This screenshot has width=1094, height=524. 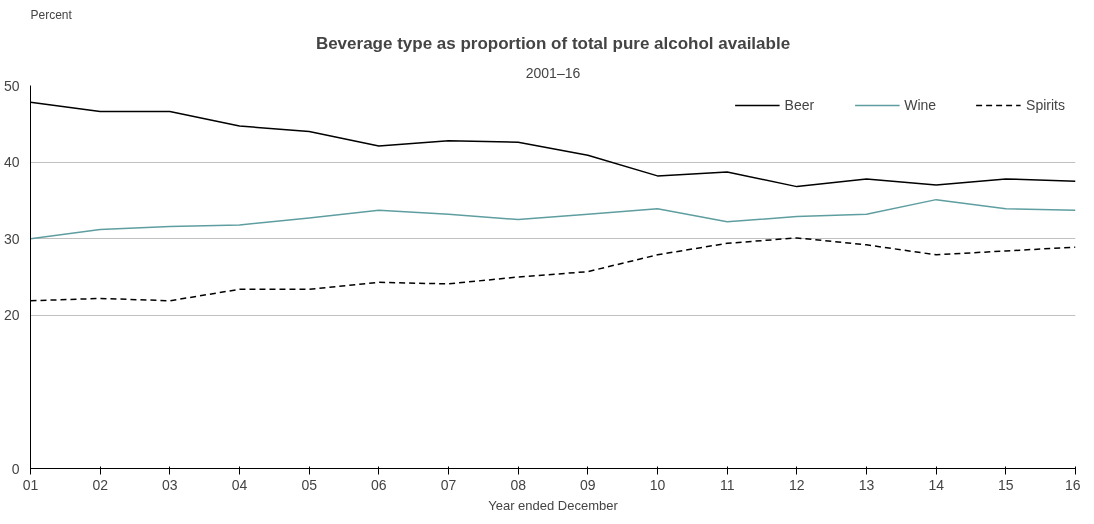 What do you see at coordinates (1045, 105) in the screenshot?
I see `legend-label: Spirits` at bounding box center [1045, 105].